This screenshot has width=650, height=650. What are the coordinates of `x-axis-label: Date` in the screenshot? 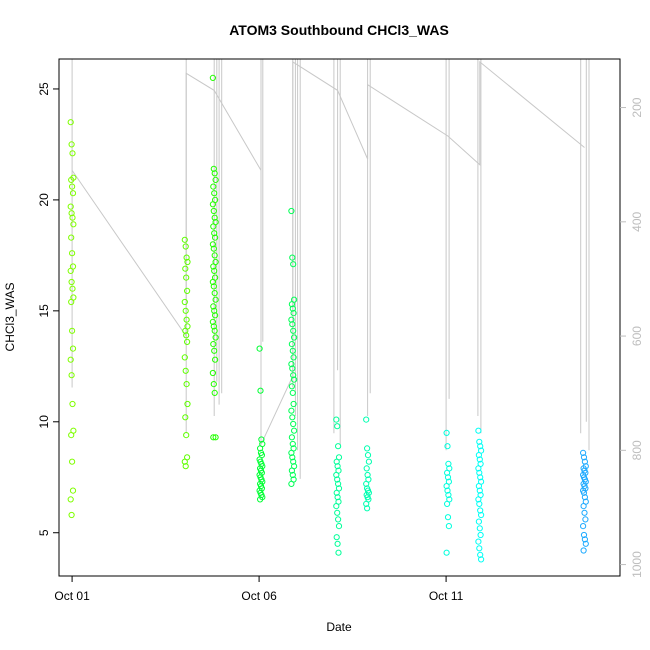 It's located at (339, 627).